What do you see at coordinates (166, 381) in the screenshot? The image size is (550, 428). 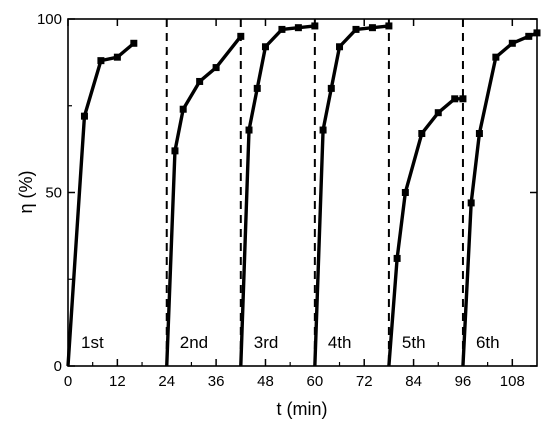 I see `x-tick-label: 24` at bounding box center [166, 381].